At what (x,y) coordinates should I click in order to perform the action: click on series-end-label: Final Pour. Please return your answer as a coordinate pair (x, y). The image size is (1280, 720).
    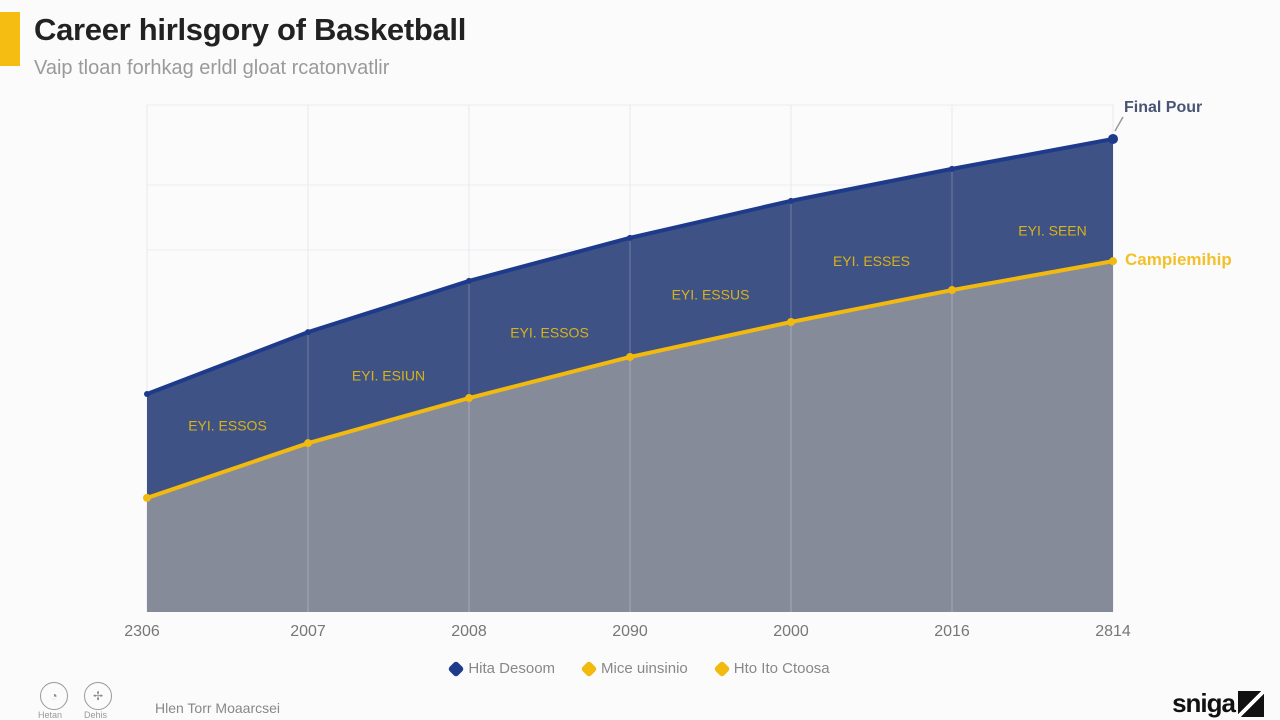
    Looking at the image, I should click on (1163, 107).